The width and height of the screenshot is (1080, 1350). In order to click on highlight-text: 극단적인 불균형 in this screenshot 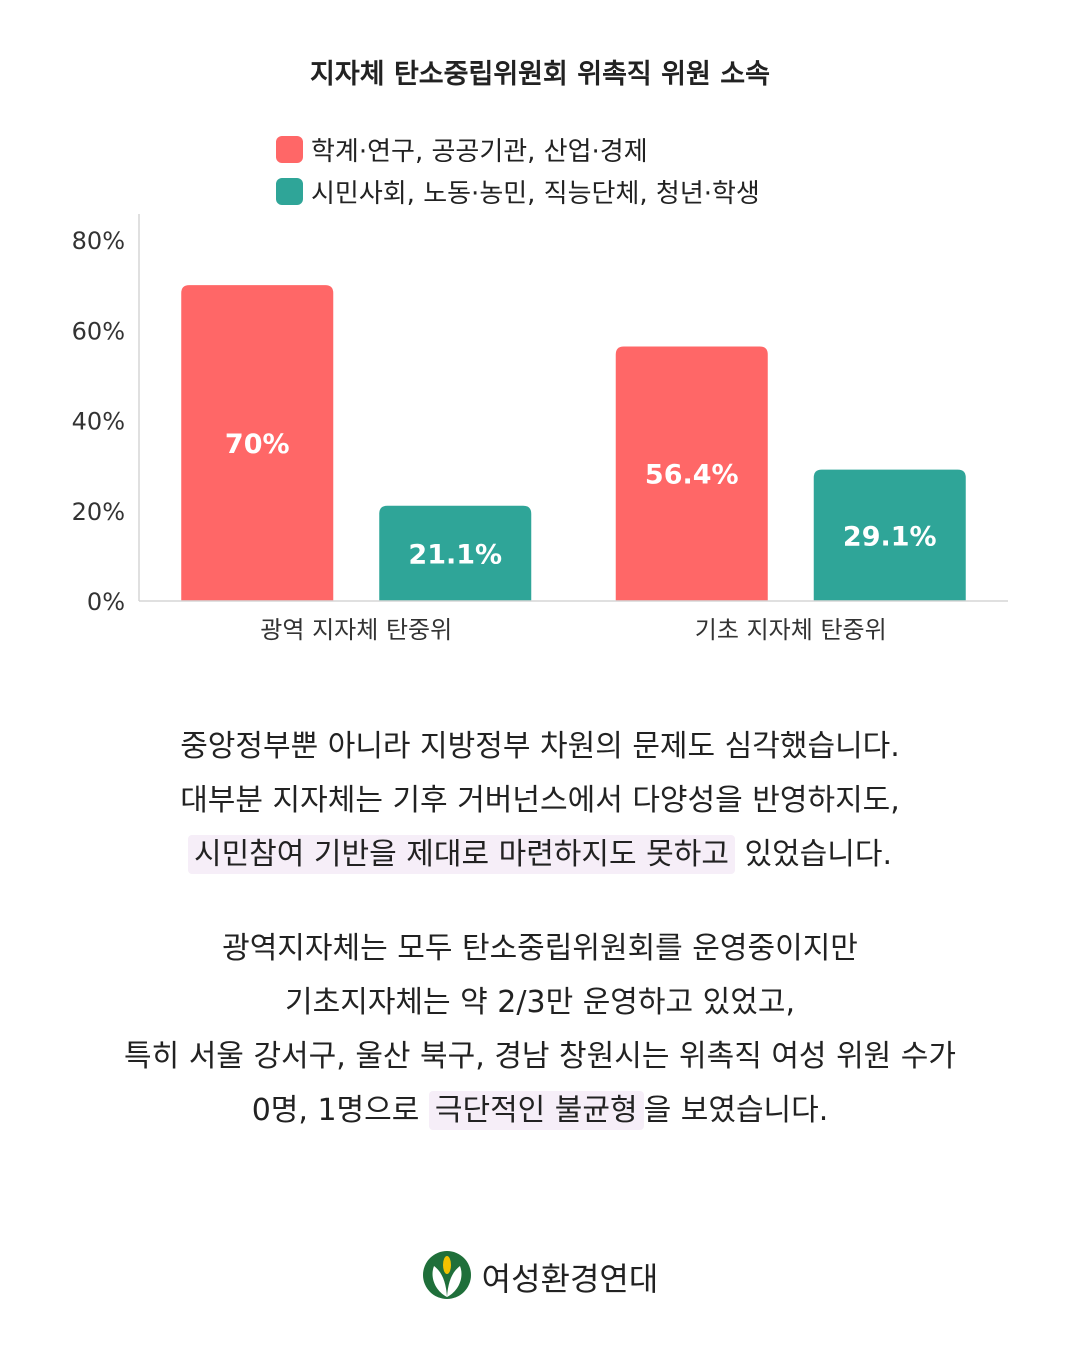, I will do `click(536, 1110)`.